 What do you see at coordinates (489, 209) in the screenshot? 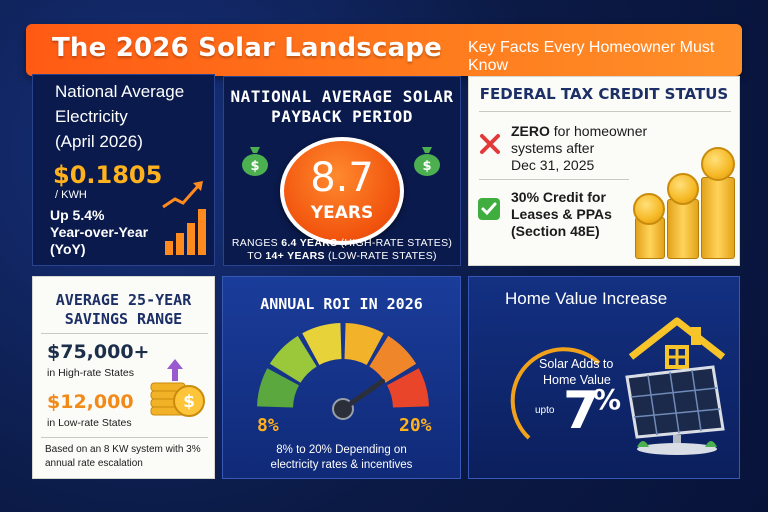
I see `check-icon` at bounding box center [489, 209].